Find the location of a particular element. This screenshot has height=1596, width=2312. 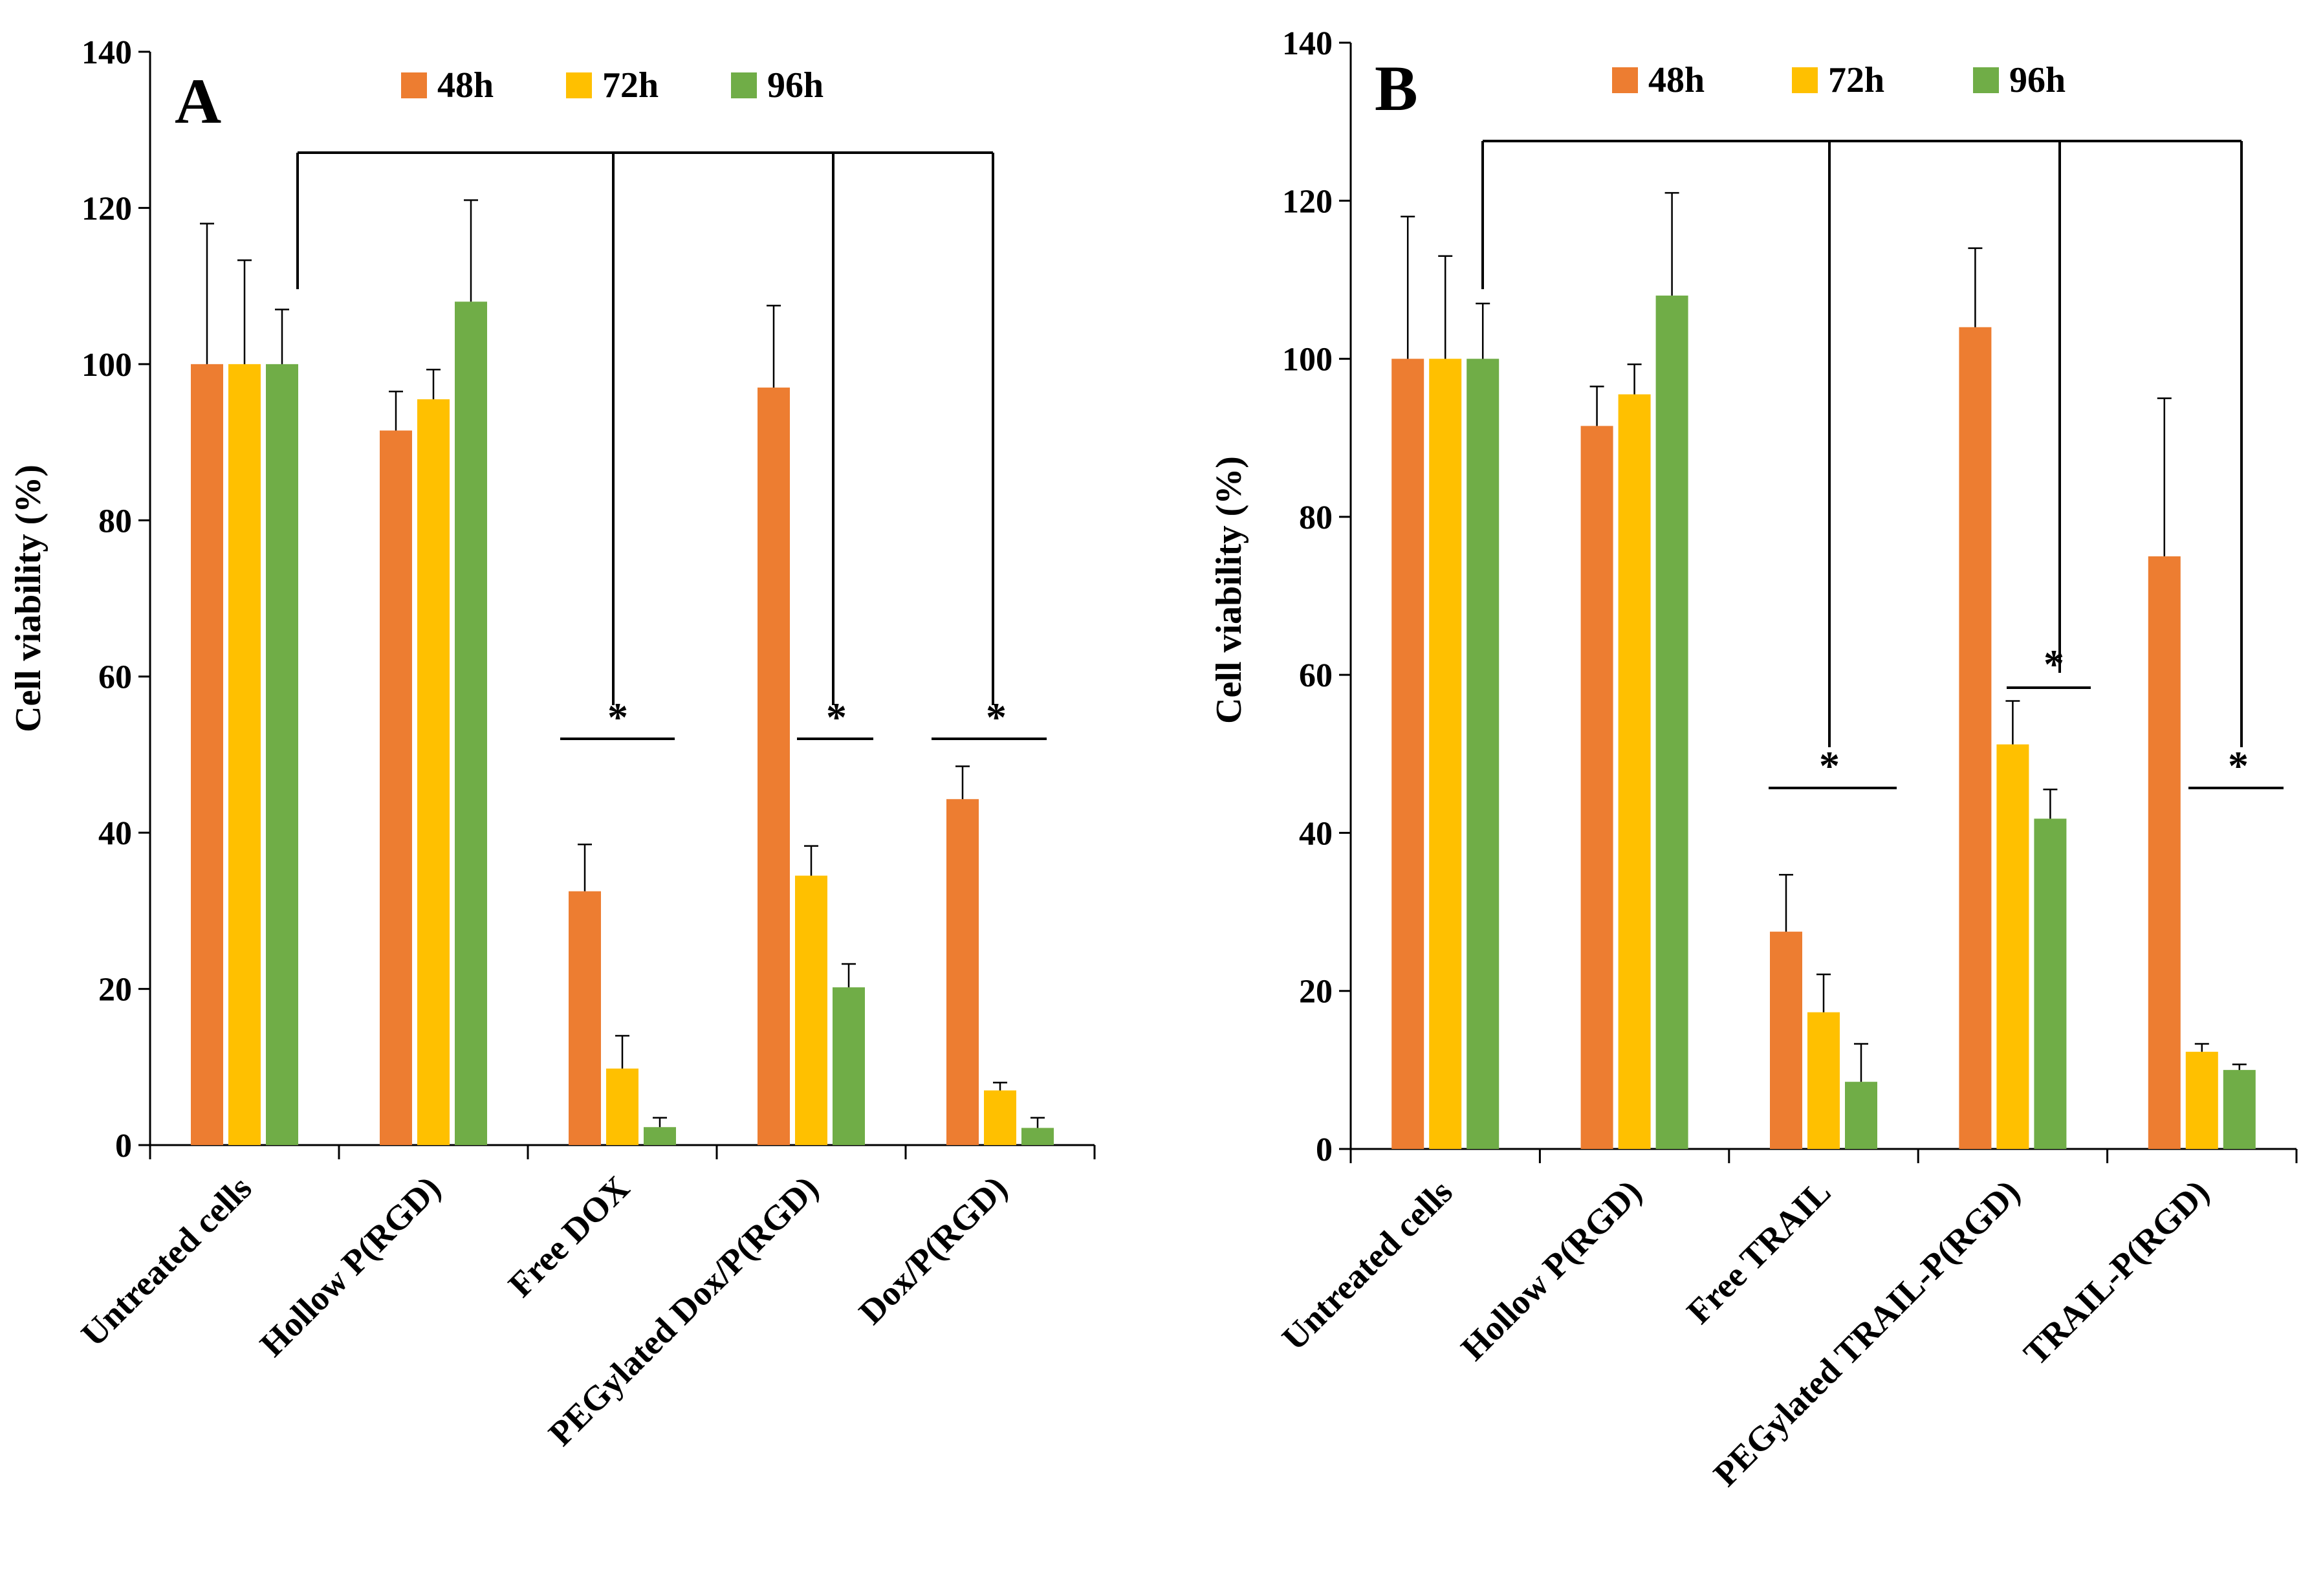

x-tick-label: Dox/P(RGD) is located at coordinates (932, 1249).